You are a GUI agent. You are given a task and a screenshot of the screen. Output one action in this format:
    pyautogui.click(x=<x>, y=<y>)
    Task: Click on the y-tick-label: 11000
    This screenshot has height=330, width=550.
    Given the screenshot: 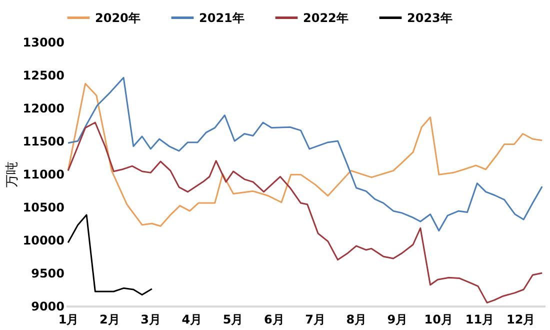 What is the action you would take?
    pyautogui.click(x=43, y=175)
    